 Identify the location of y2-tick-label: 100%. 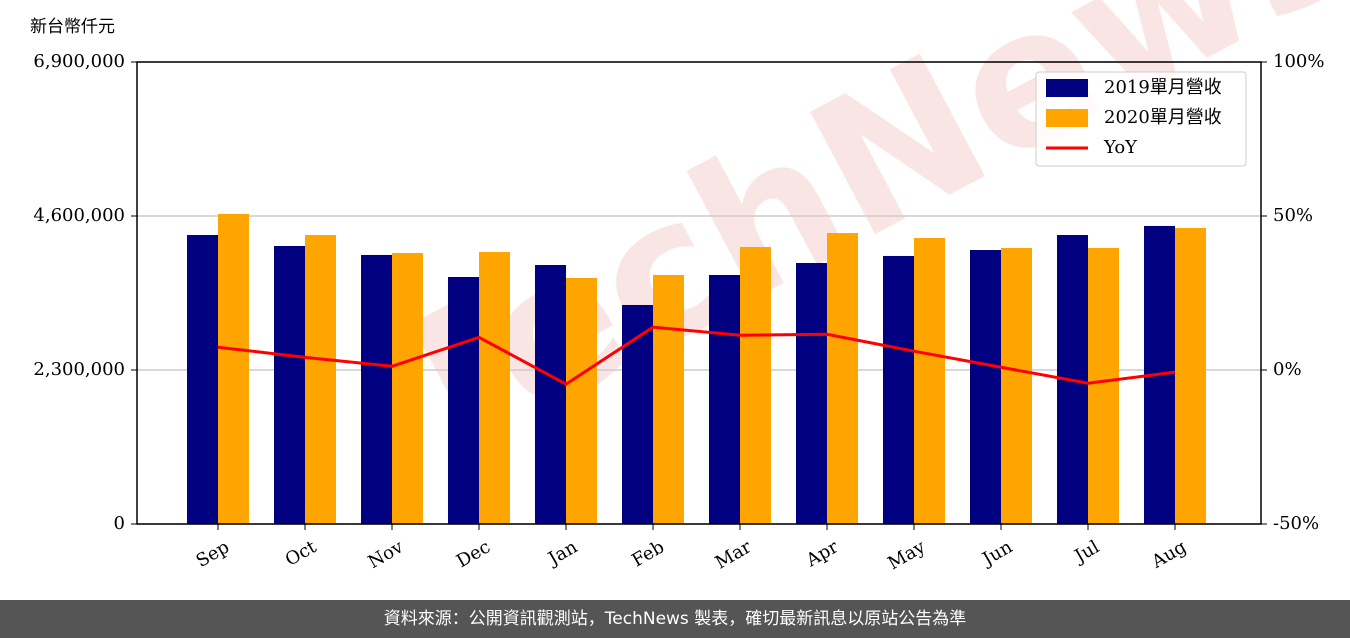
(1298, 61).